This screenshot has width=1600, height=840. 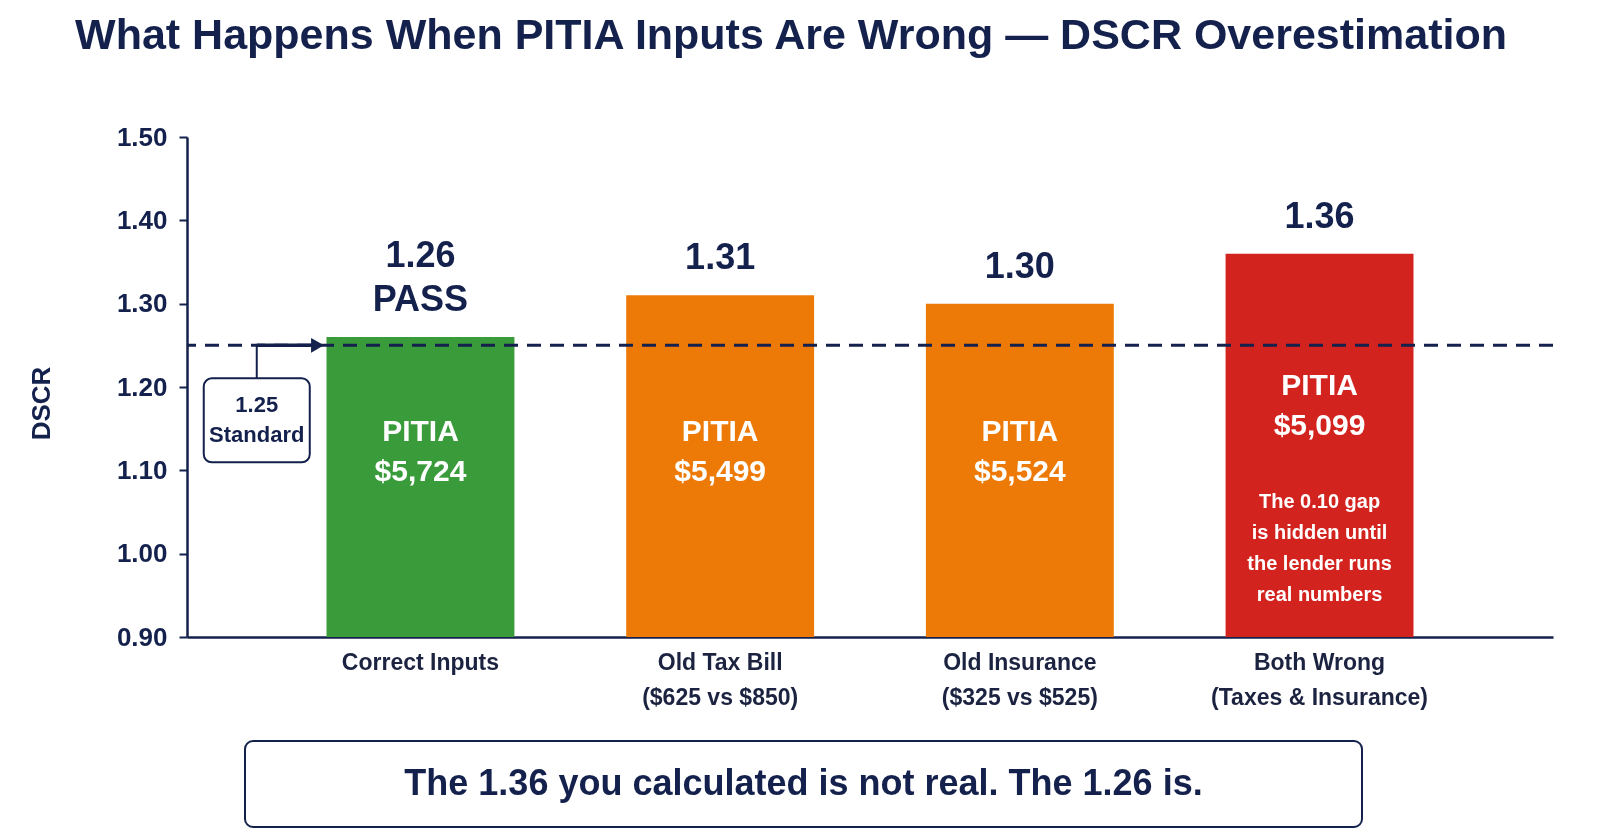 What do you see at coordinates (142, 303) in the screenshot?
I see `y-tick-label: 1.30` at bounding box center [142, 303].